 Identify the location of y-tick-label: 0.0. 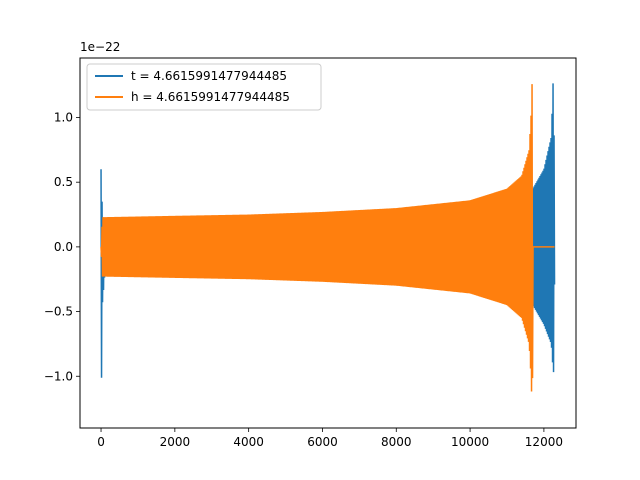
(63, 247).